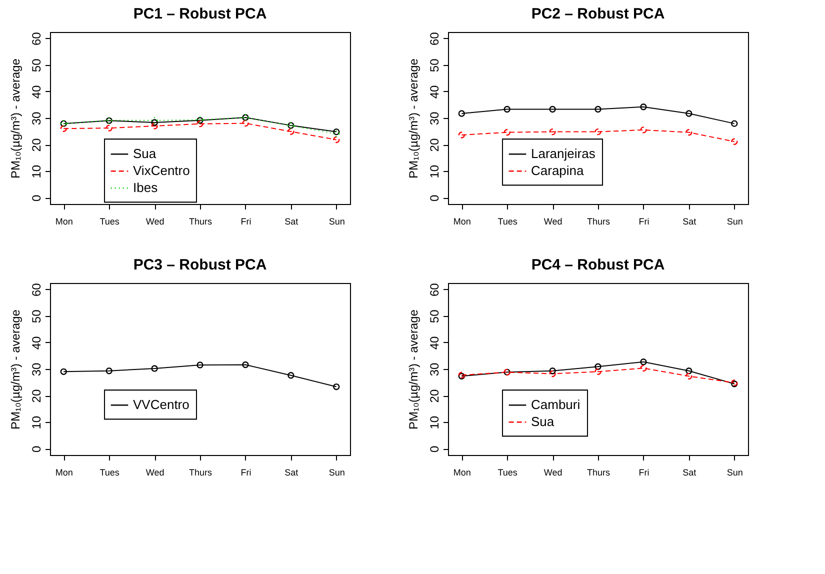  What do you see at coordinates (563, 154) in the screenshot?
I see `legend-label: Laranjeiras` at bounding box center [563, 154].